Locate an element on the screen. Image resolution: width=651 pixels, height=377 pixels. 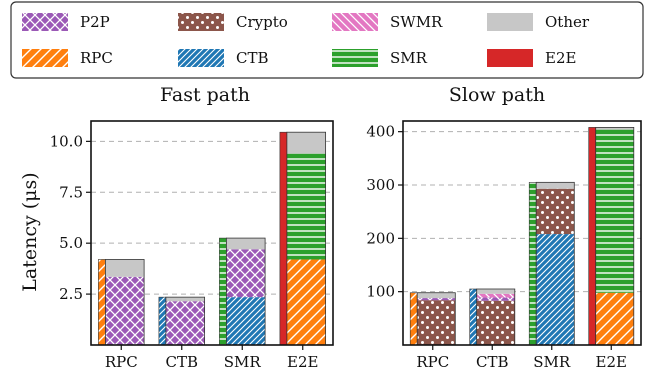
fast-path-bar-e2e-smr is located at coordinates (306, 206).